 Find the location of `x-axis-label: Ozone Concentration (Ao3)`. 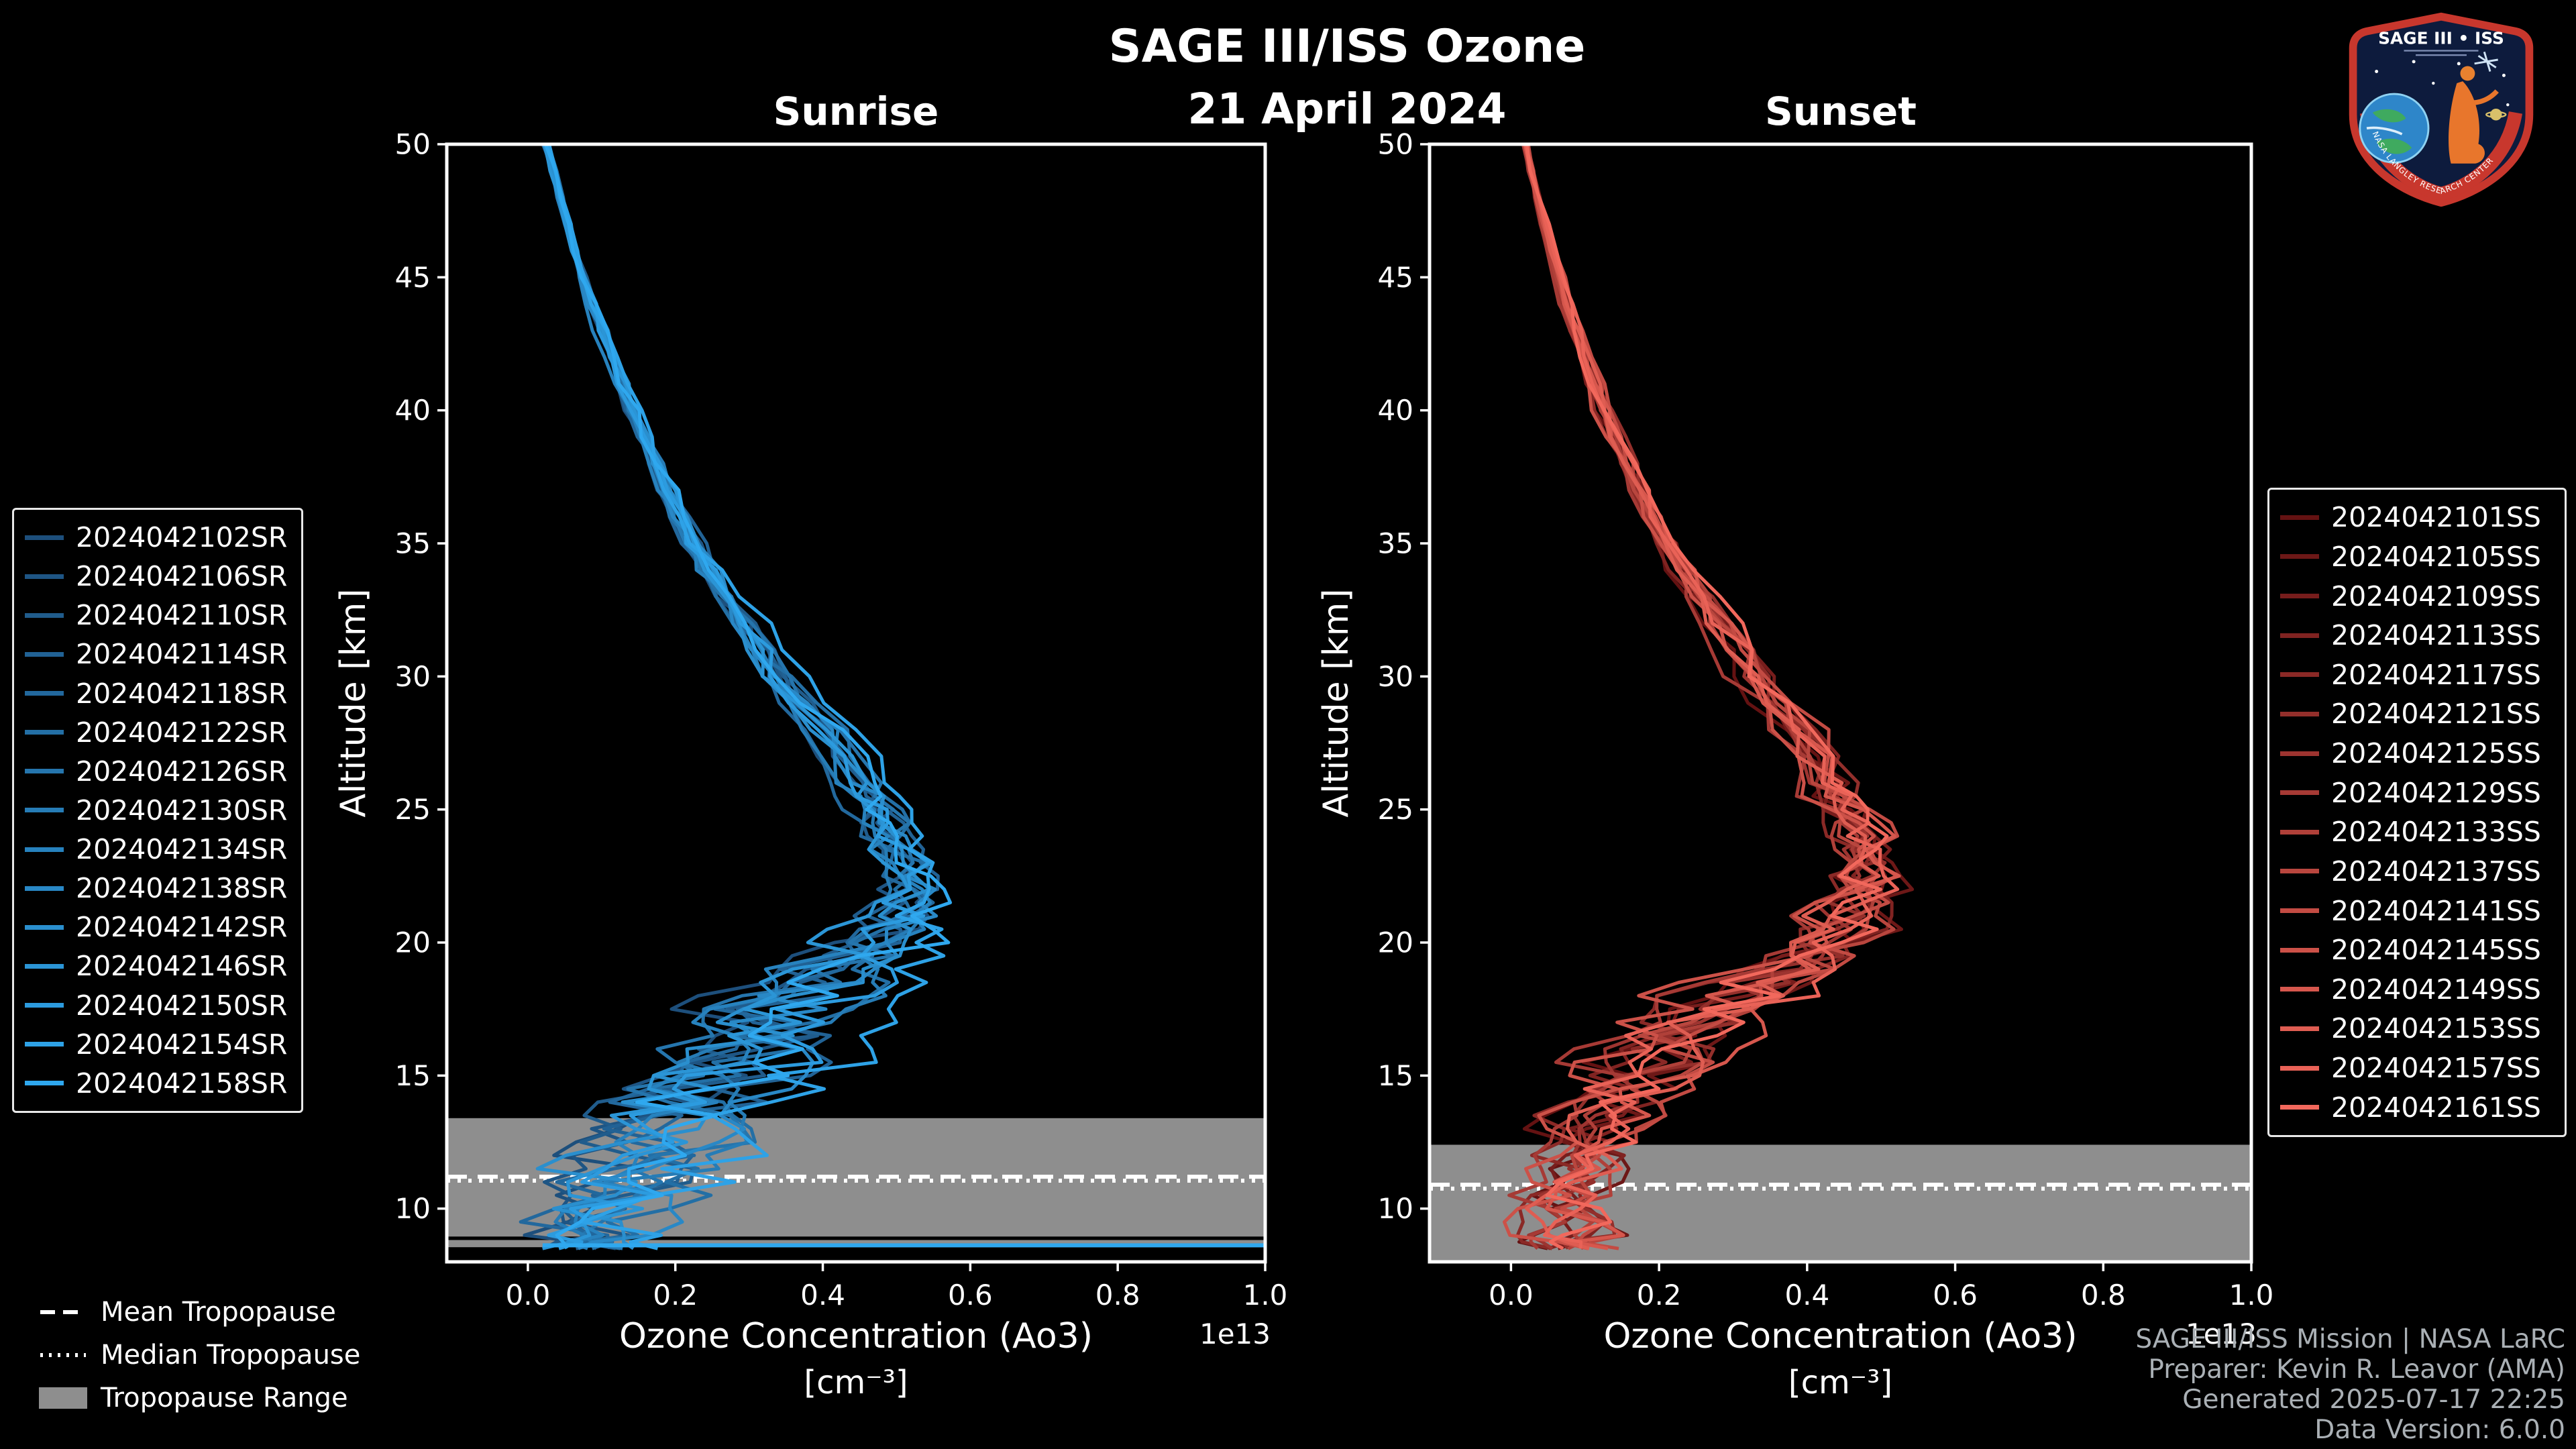

x-axis-label: Ozone Concentration (Ao3) is located at coordinates (1840, 1336).